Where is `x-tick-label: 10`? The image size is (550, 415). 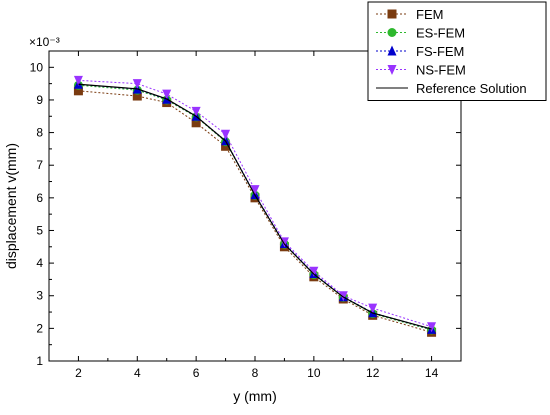
x-tick-label: 10 is located at coordinates (314, 373).